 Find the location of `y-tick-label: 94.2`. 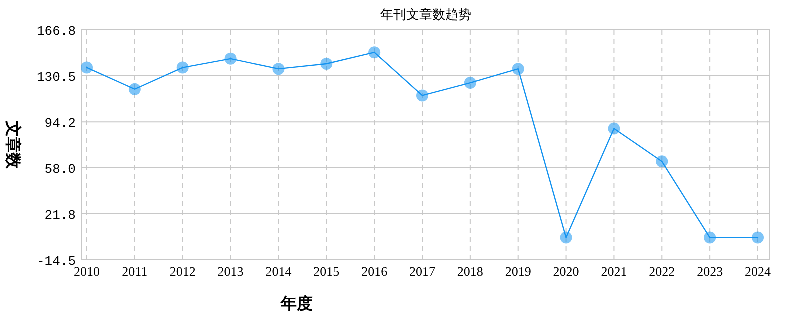

y-tick-label: 94.2 is located at coordinates (60, 124).